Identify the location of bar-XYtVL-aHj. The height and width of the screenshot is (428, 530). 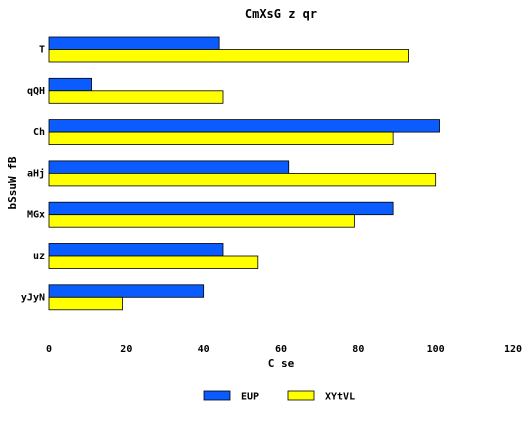
(242, 179).